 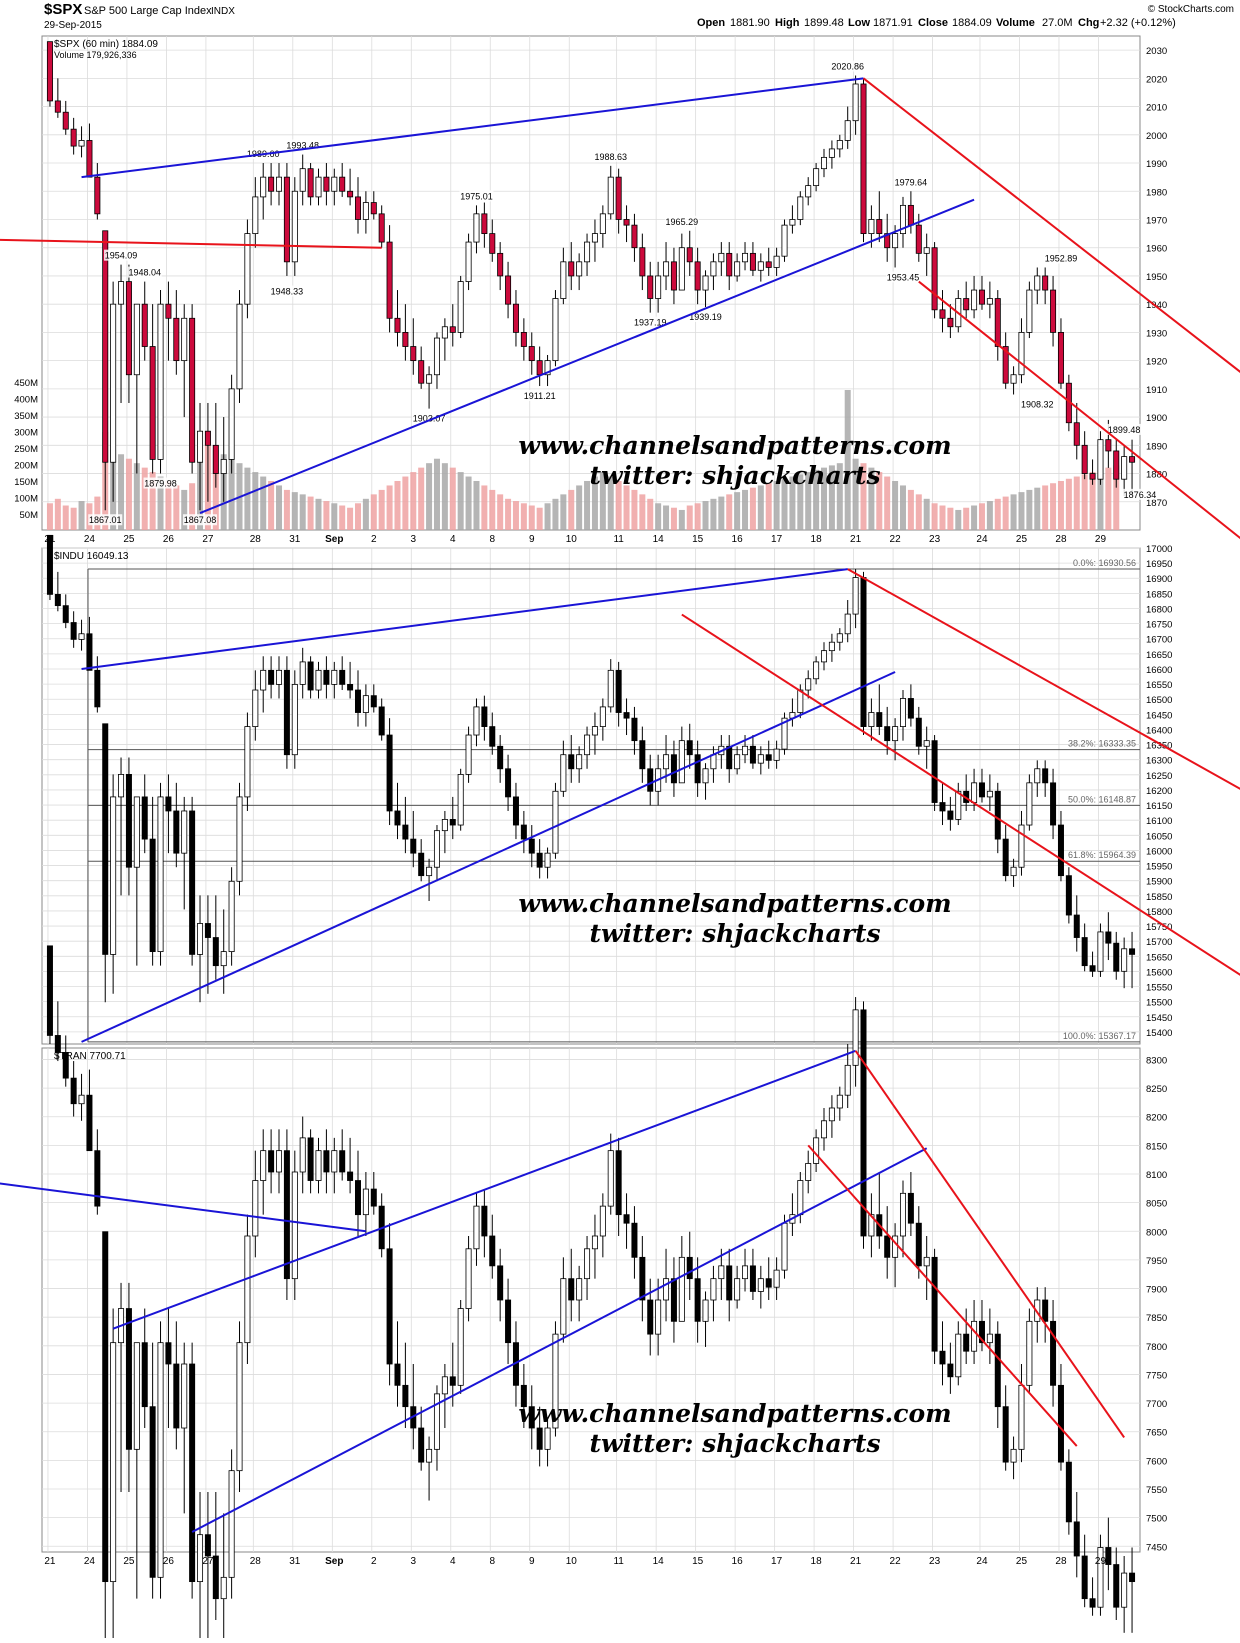 I want to click on spx-price-annotation: 1952.89, so click(x=1061, y=258).